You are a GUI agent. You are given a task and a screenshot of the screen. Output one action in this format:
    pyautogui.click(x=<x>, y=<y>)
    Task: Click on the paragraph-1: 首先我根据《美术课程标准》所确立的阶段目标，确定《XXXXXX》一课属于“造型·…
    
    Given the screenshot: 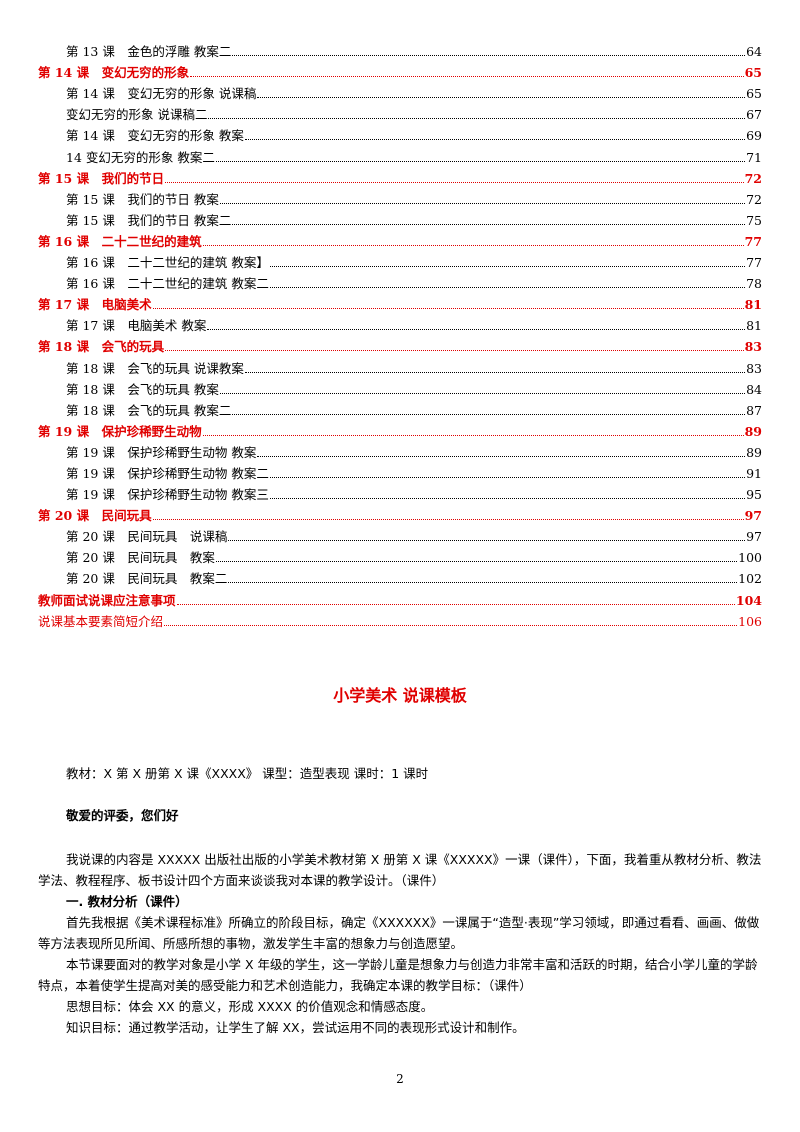 What is the action you would take?
    pyautogui.click(x=399, y=933)
    